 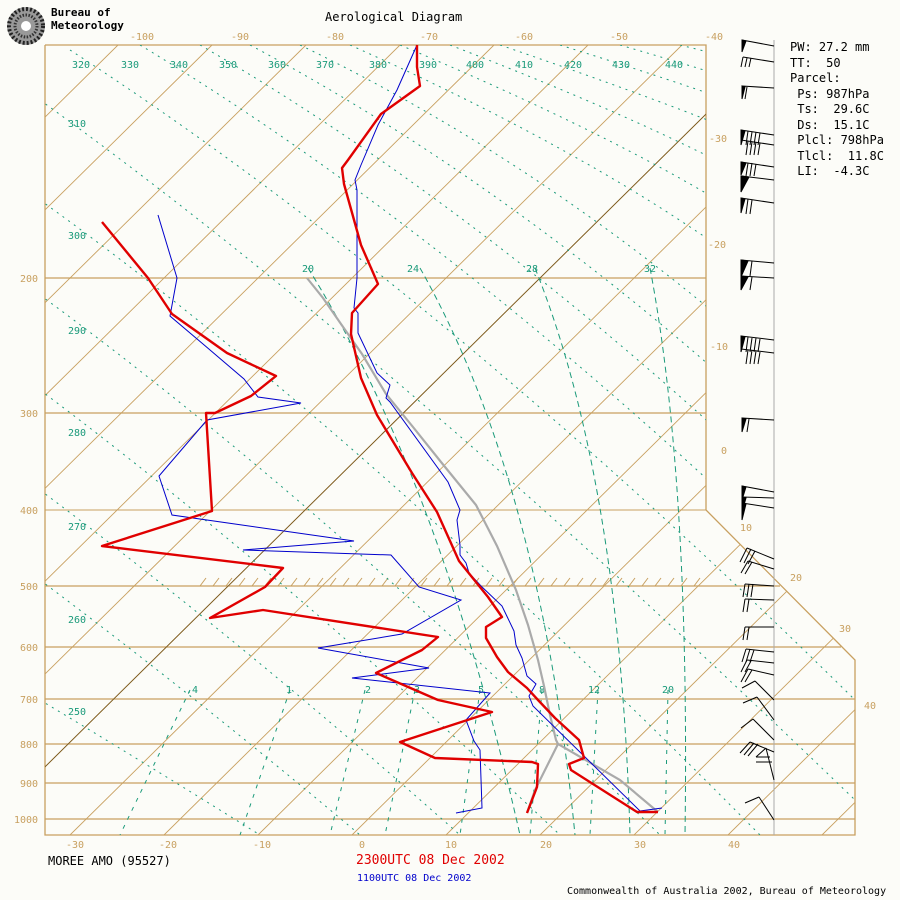 I want to click on svg-text: -50, so click(x=619, y=37).